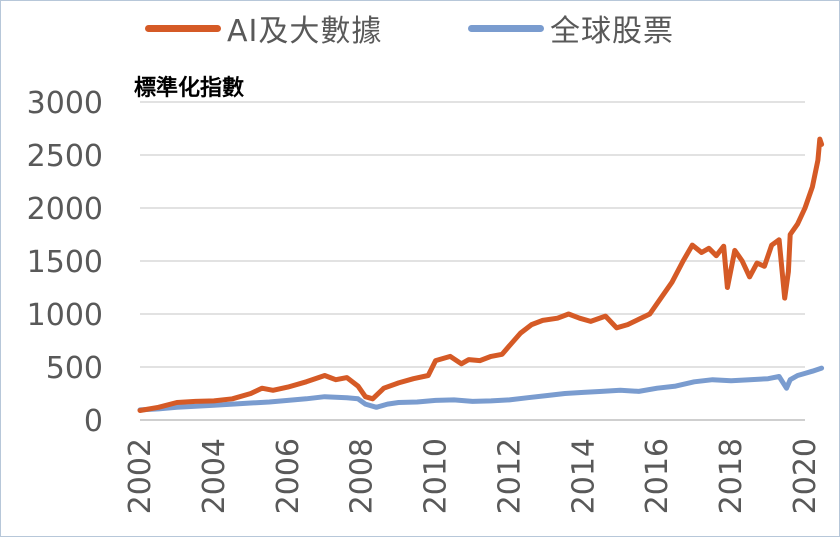 The image size is (840, 537). What do you see at coordinates (583, 476) in the screenshot?
I see `x-tick-label-2014: 2014` at bounding box center [583, 476].